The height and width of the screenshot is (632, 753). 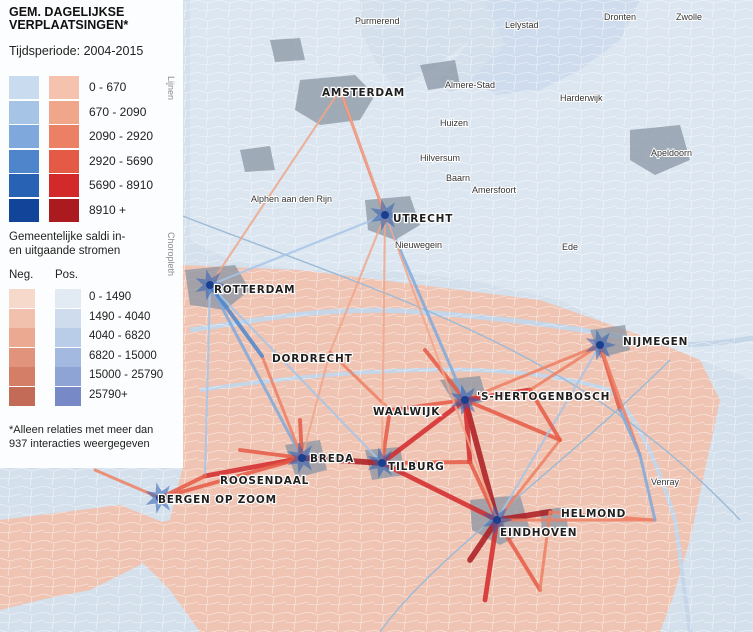 I want to click on city-label: NIJMEGEN, so click(x=655, y=342).